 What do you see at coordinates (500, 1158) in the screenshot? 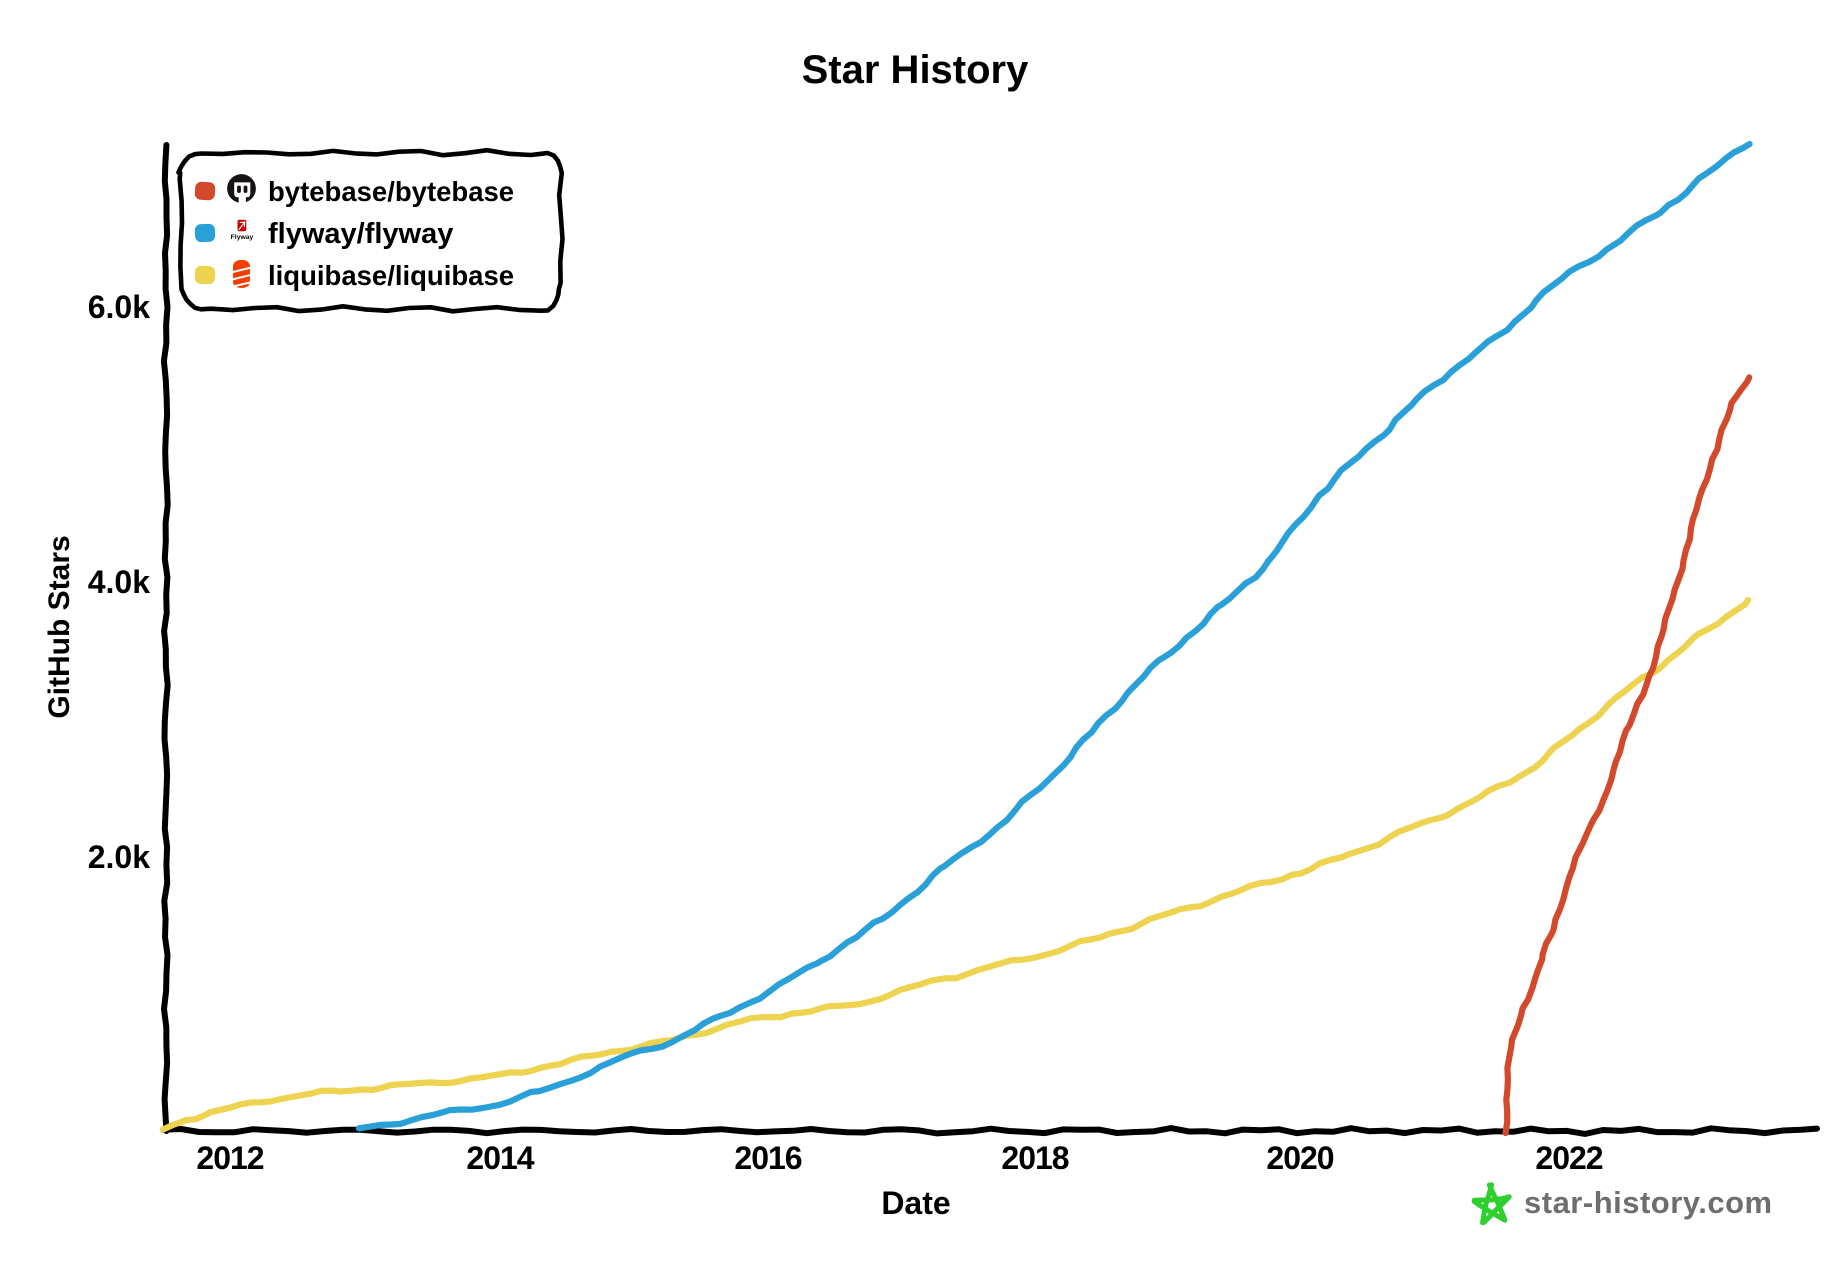
I see `svg-text: 2014` at bounding box center [500, 1158].